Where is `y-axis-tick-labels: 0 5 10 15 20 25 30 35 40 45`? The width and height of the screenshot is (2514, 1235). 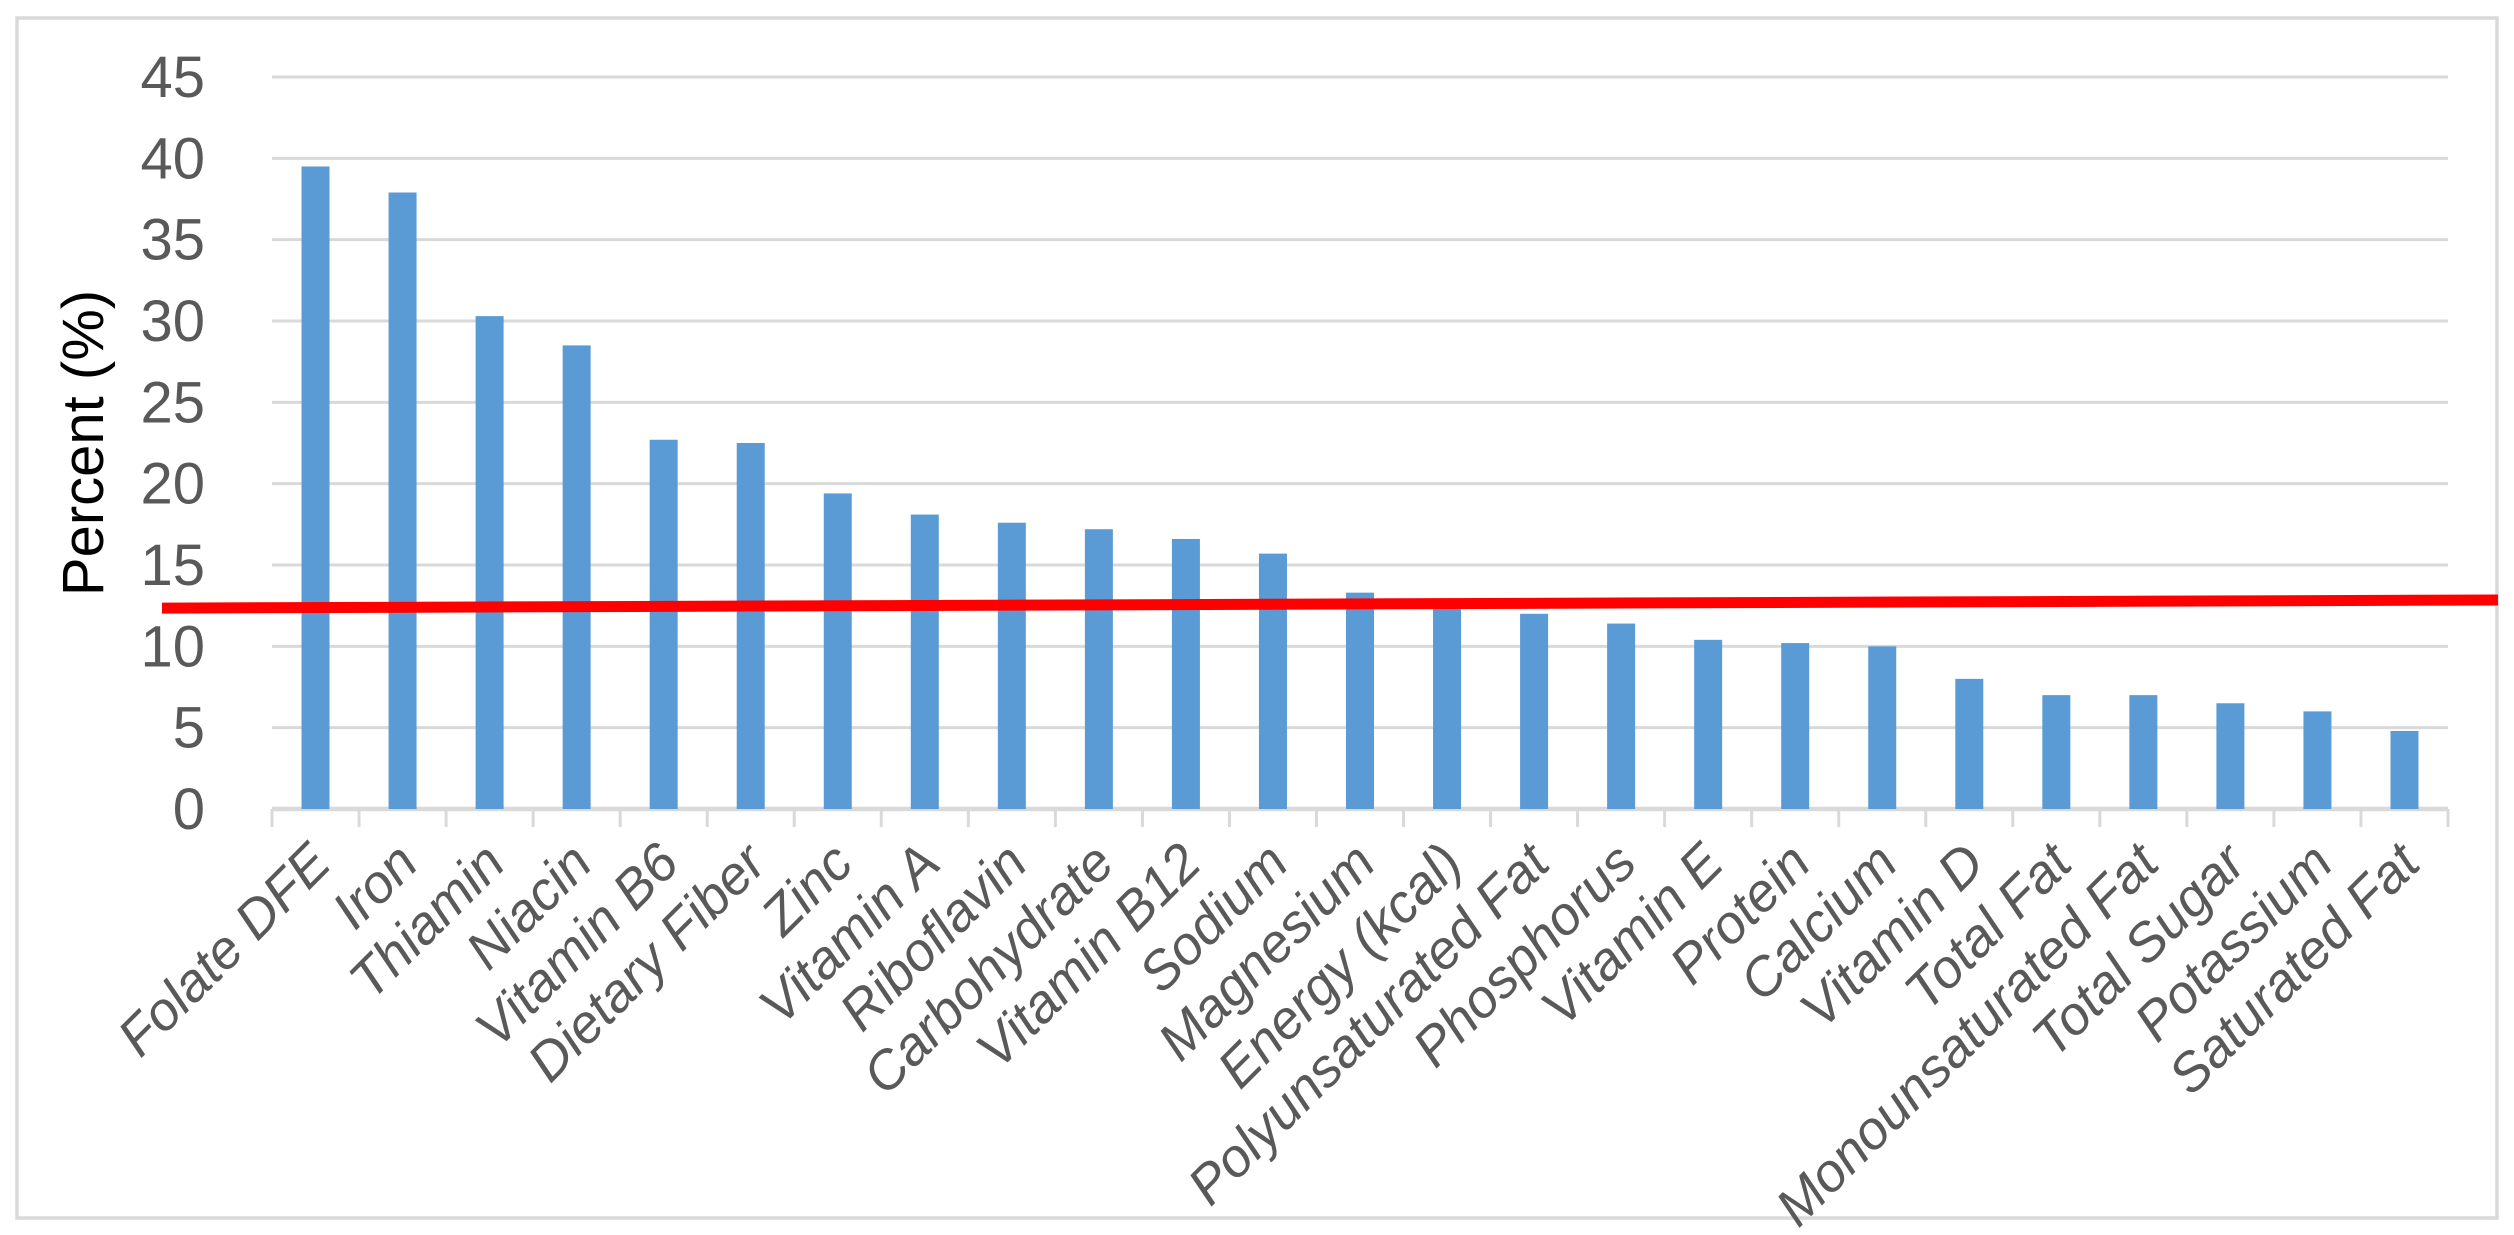
y-axis-tick-labels: 0 5 10 15 20 25 30 35 40 45 is located at coordinates (172, 443).